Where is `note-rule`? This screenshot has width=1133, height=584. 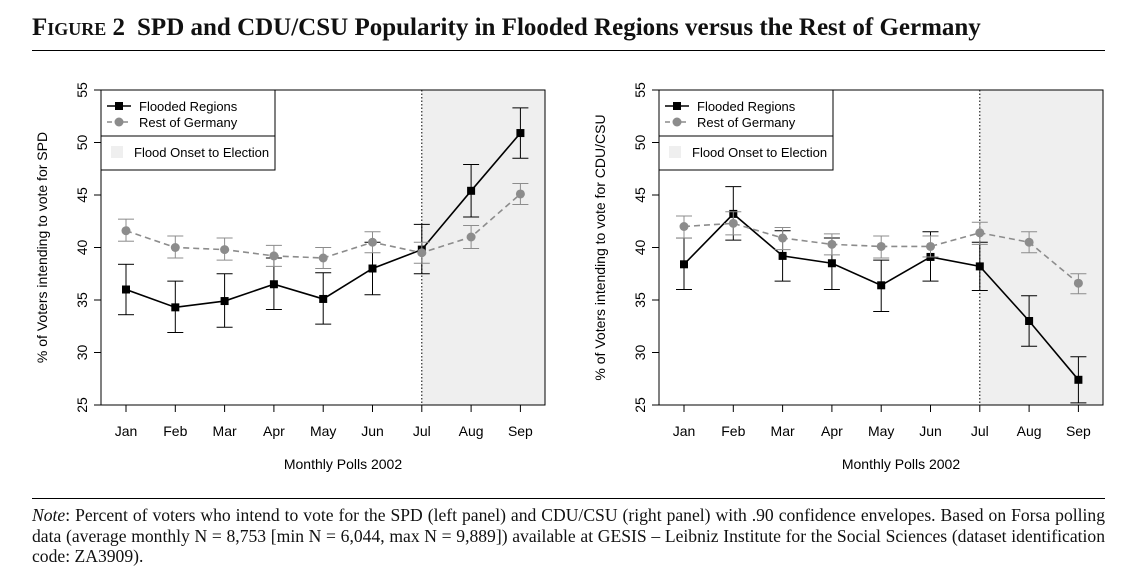
note-rule is located at coordinates (568, 498).